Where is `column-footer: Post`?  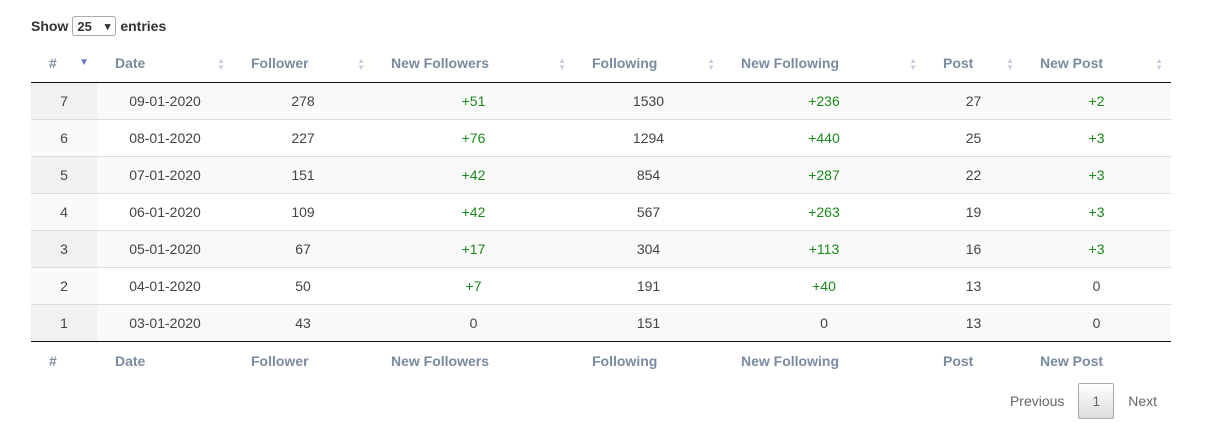 column-footer: Post is located at coordinates (973, 360).